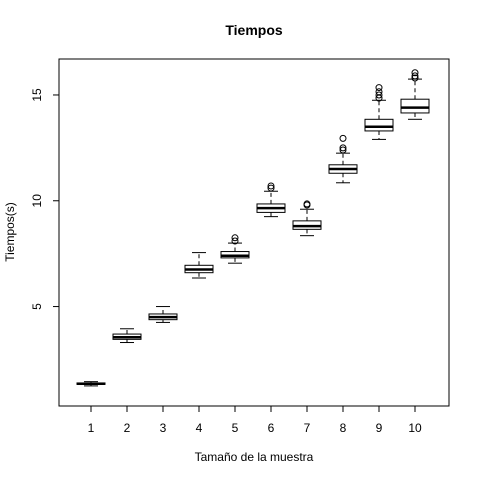 This screenshot has width=480, height=480. What do you see at coordinates (379, 428) in the screenshot?
I see `x-tick-label: 9` at bounding box center [379, 428].